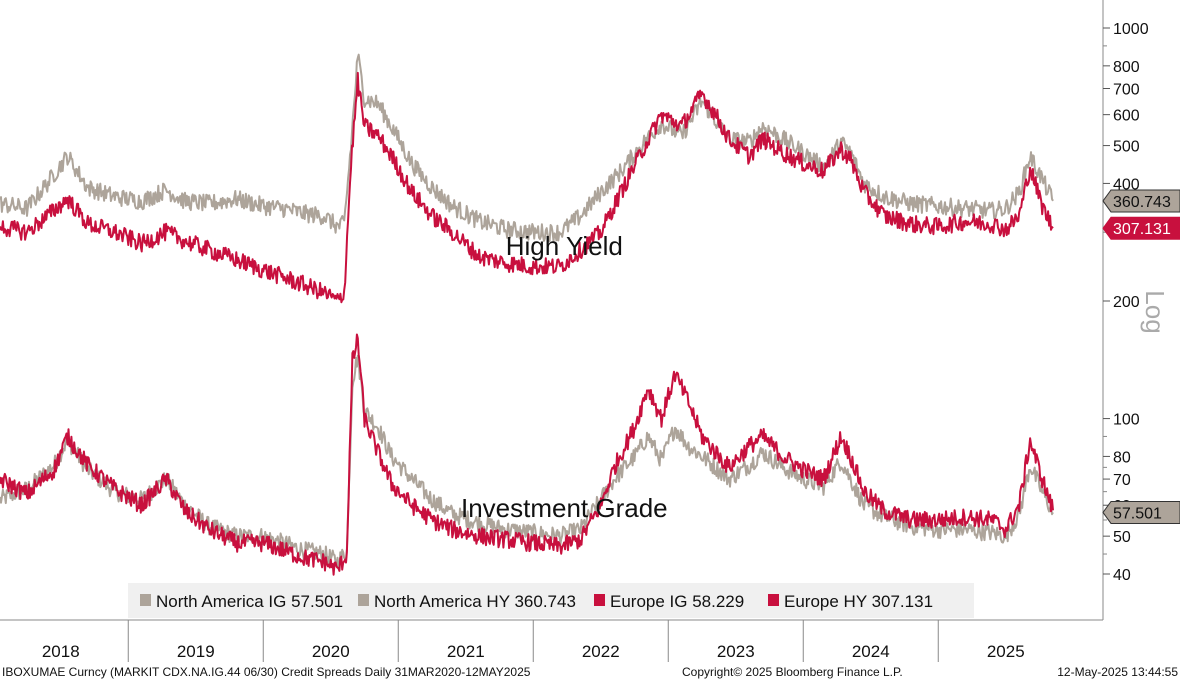 Image resolution: width=1180 pixels, height=680 pixels. What do you see at coordinates (1126, 302) in the screenshot?
I see `y-tick-label: 200` at bounding box center [1126, 302].